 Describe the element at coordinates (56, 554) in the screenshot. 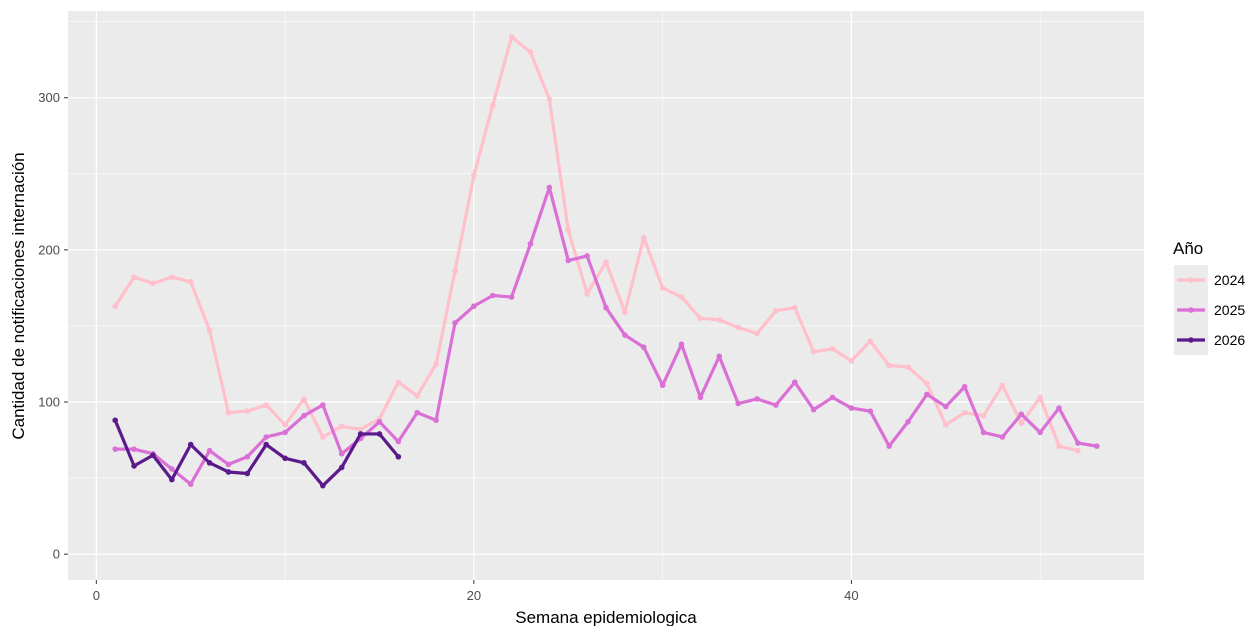

I see `y-tick-label: 0` at that location.